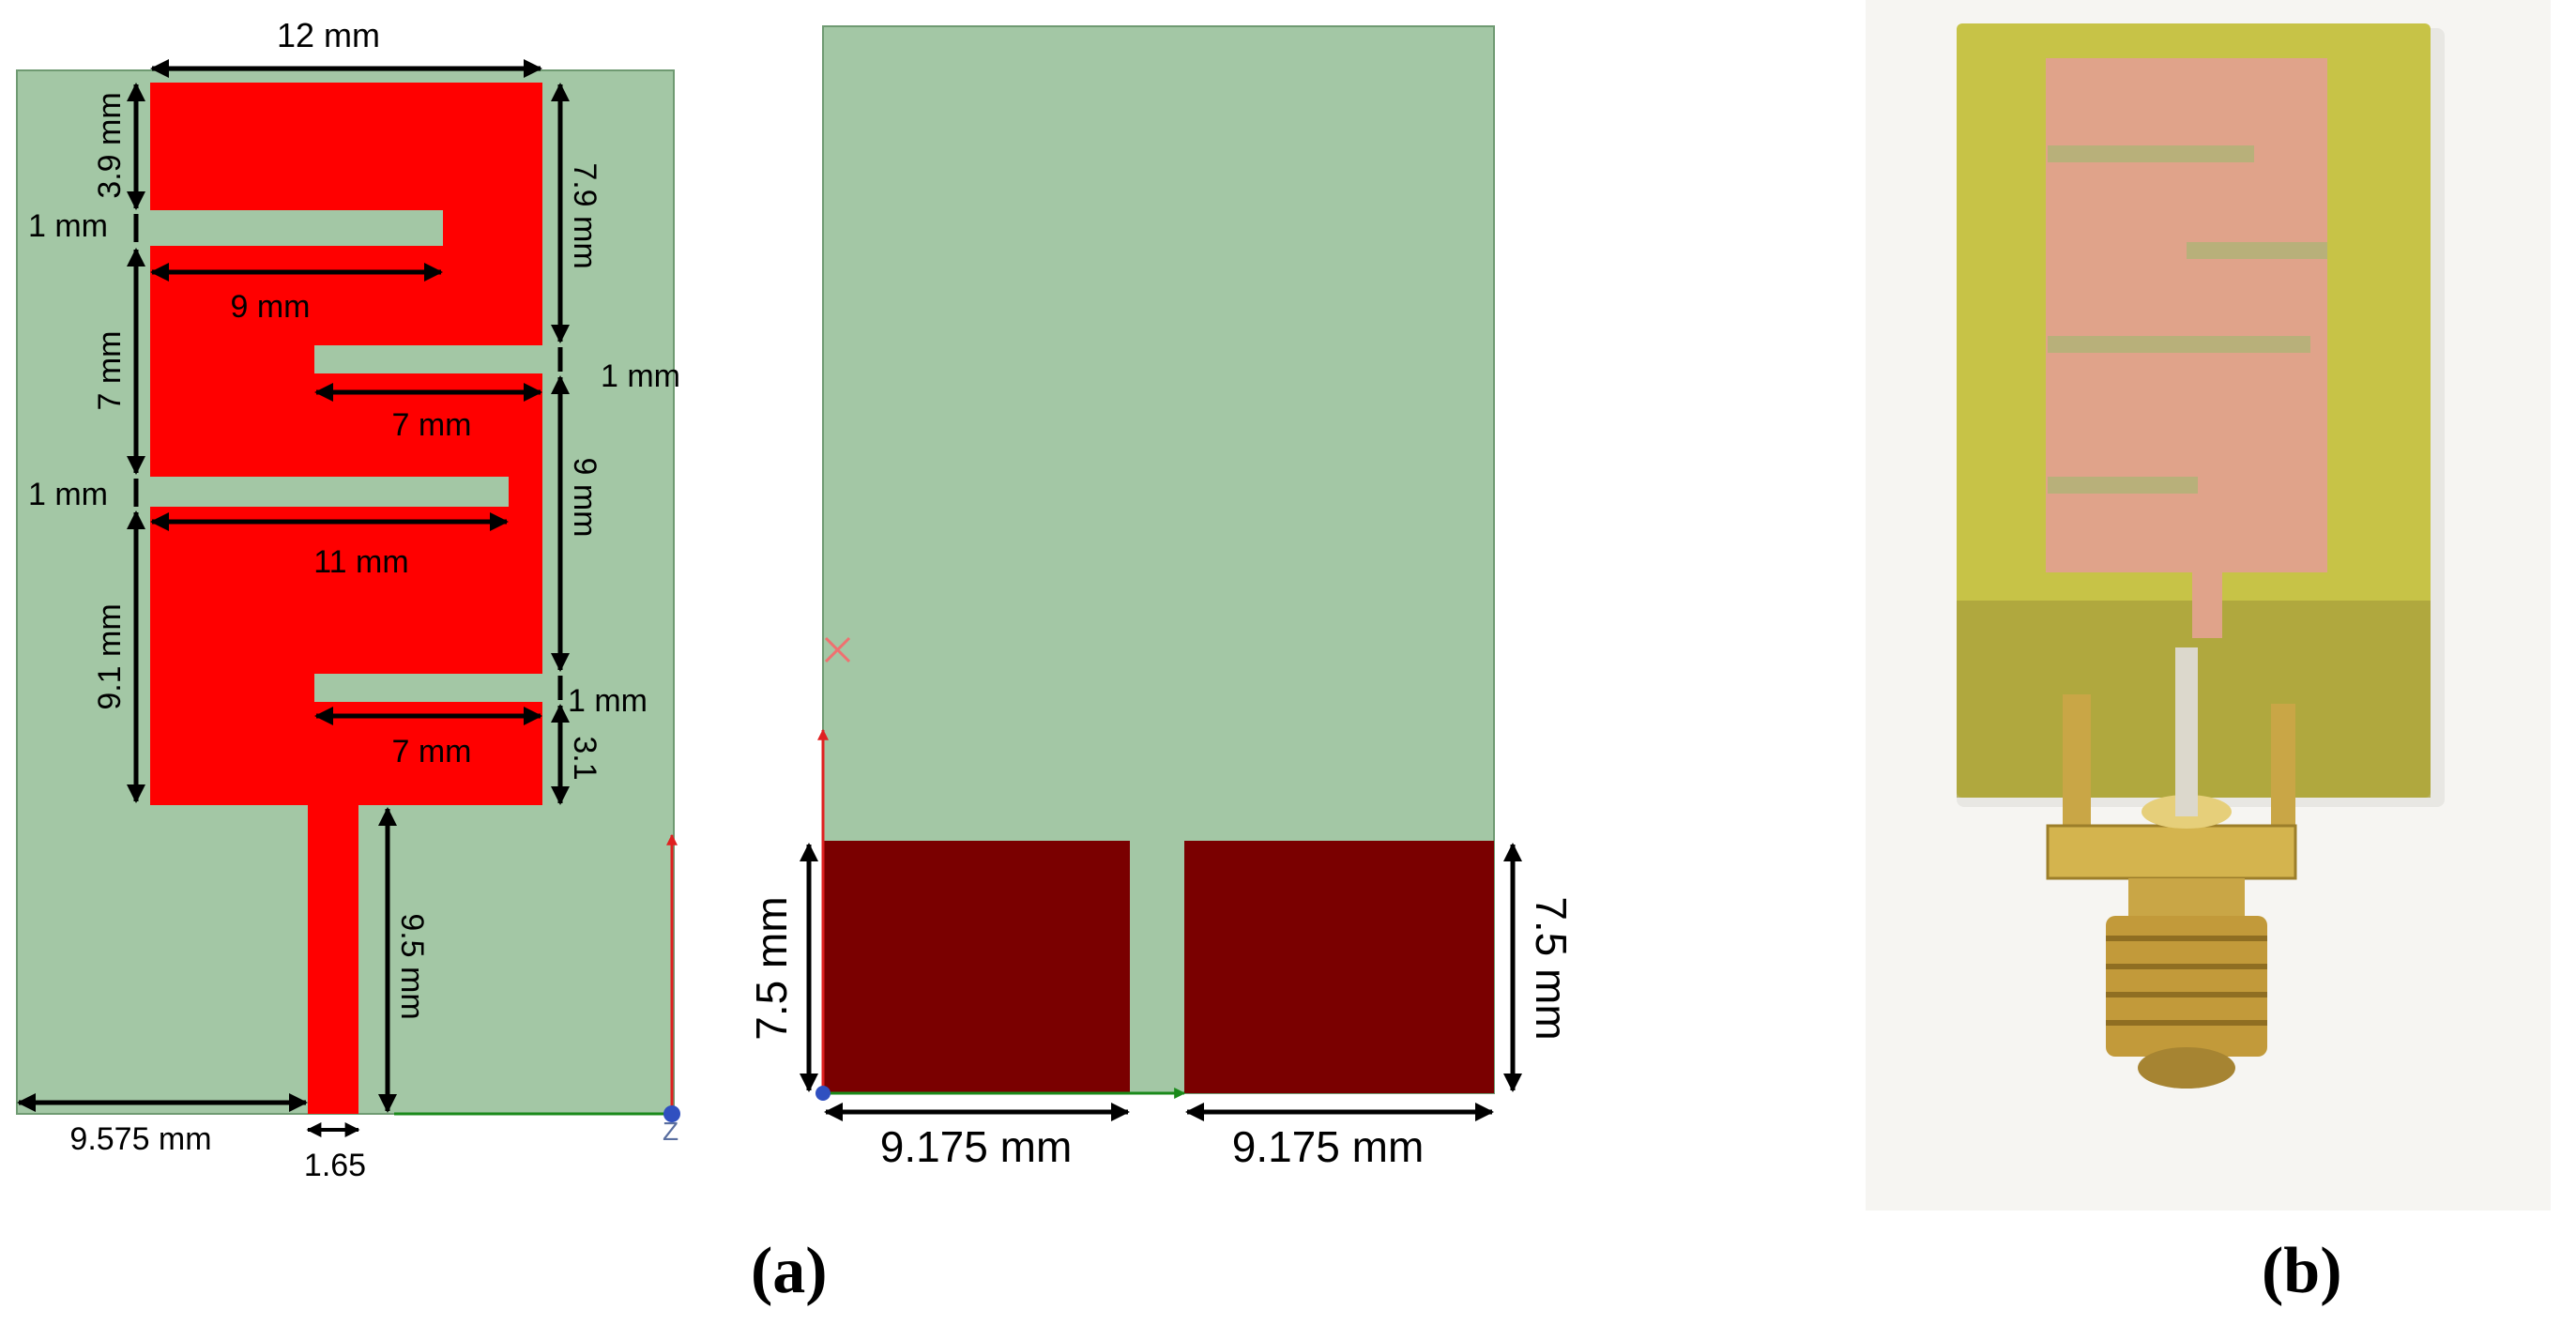 This screenshot has width=2576, height=1340. I want to click on right-label-mid-gap: 9 mm, so click(584, 498).